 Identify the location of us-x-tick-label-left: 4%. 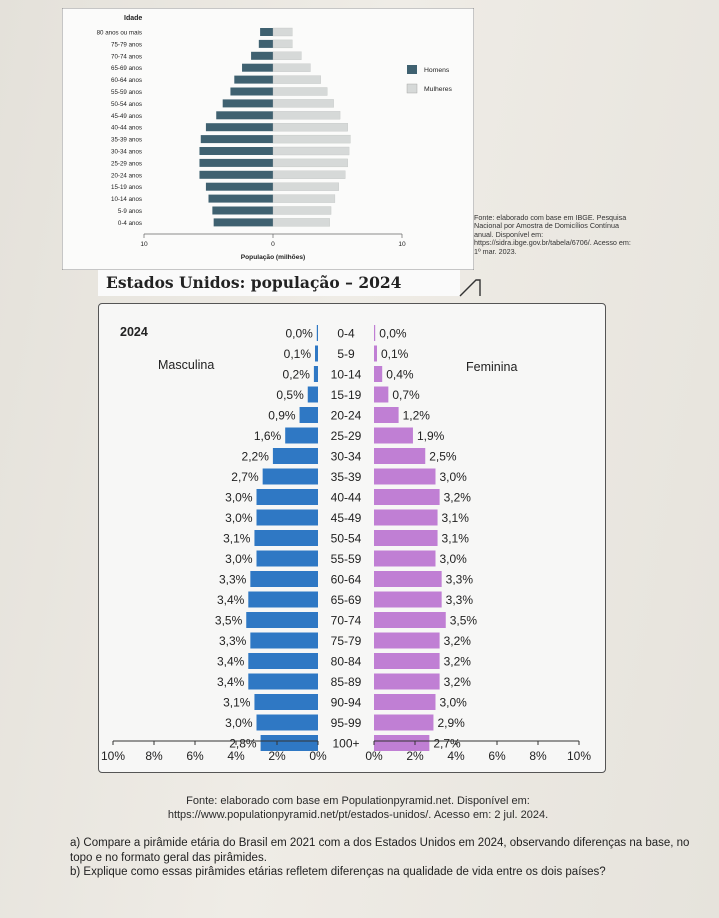
(236, 756).